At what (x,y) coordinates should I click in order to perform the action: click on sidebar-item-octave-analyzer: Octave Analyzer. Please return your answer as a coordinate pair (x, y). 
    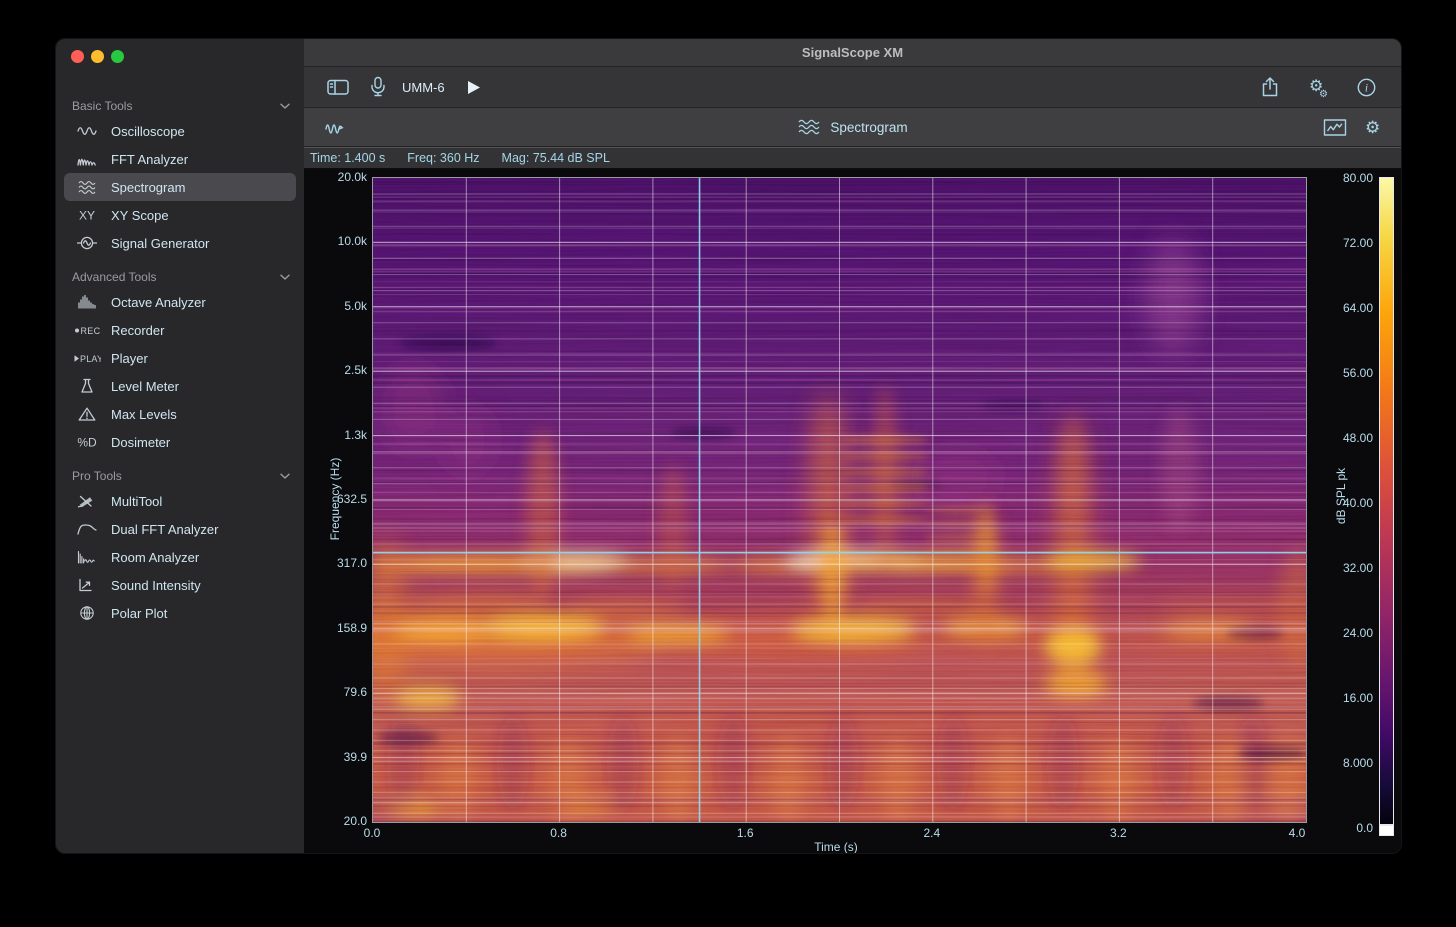
    Looking at the image, I should click on (180, 302).